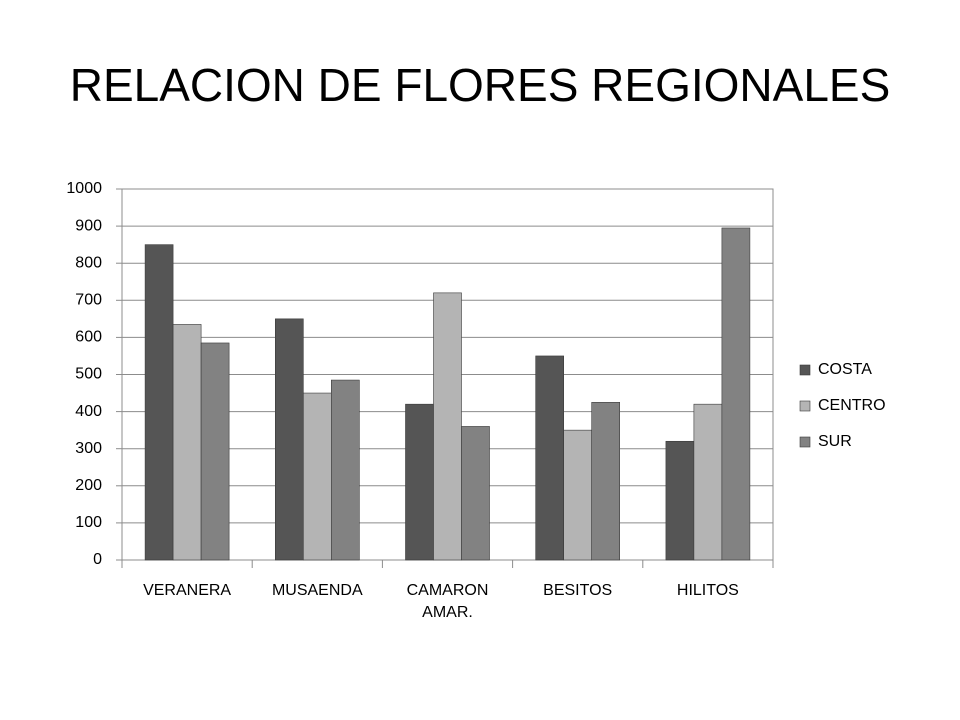 Image resolution: width=960 pixels, height=720 pixels. I want to click on x-tick-label: HILITOS, so click(707, 590).